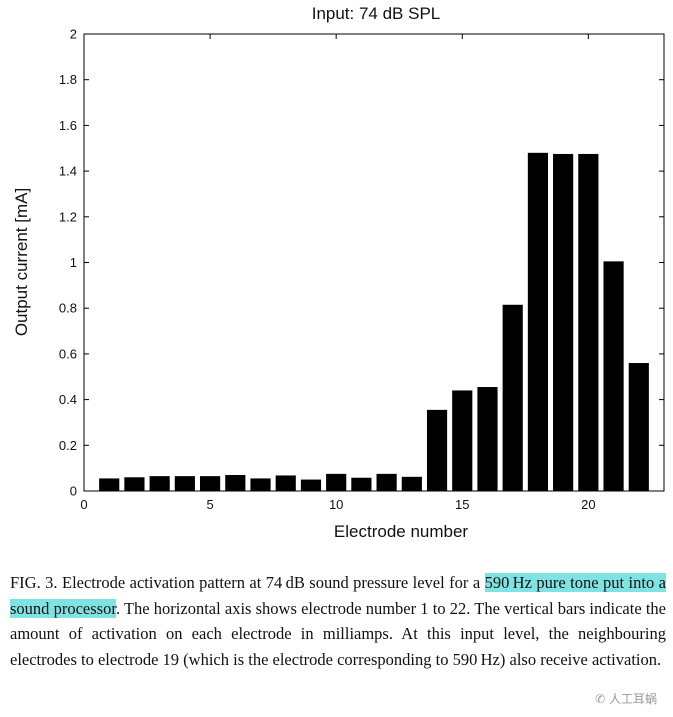 The image size is (673, 717). What do you see at coordinates (21, 262) in the screenshot?
I see `y-axis-label: Output current [mA]` at bounding box center [21, 262].